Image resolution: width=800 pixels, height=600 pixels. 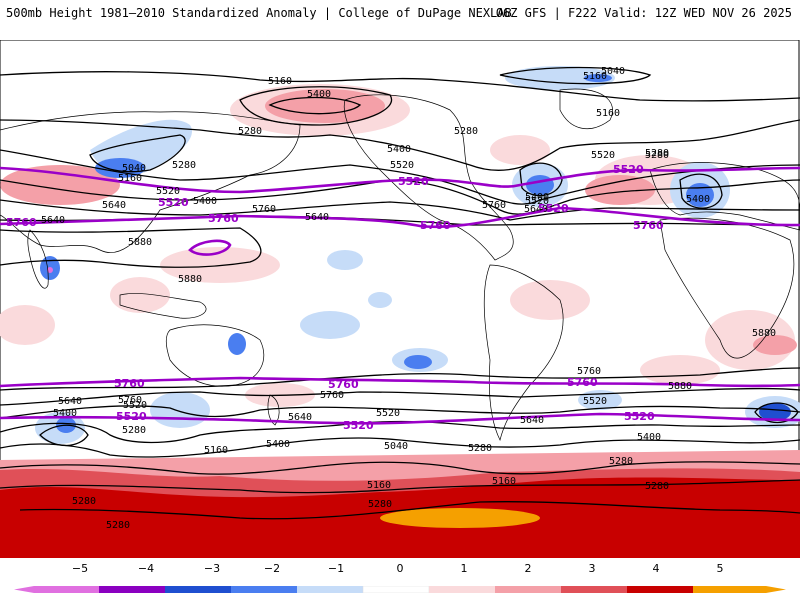 What do you see at coordinates (237, 344) in the screenshot?
I see `australia-negative-core` at bounding box center [237, 344].